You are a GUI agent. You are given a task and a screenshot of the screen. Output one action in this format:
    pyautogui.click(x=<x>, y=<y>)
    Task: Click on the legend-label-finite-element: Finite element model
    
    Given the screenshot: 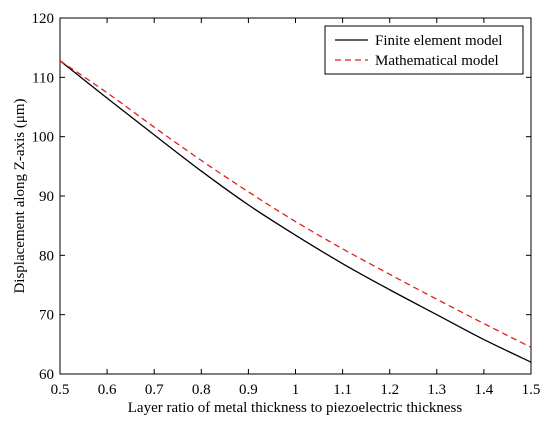 What is the action you would take?
    pyautogui.click(x=438, y=41)
    